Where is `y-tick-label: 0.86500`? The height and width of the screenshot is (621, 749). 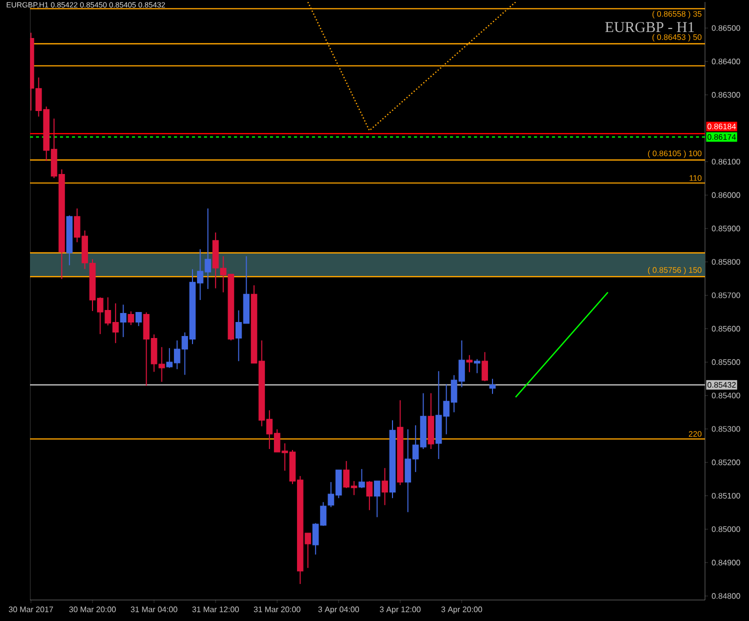
y-tick-label: 0.86500 is located at coordinates (726, 28).